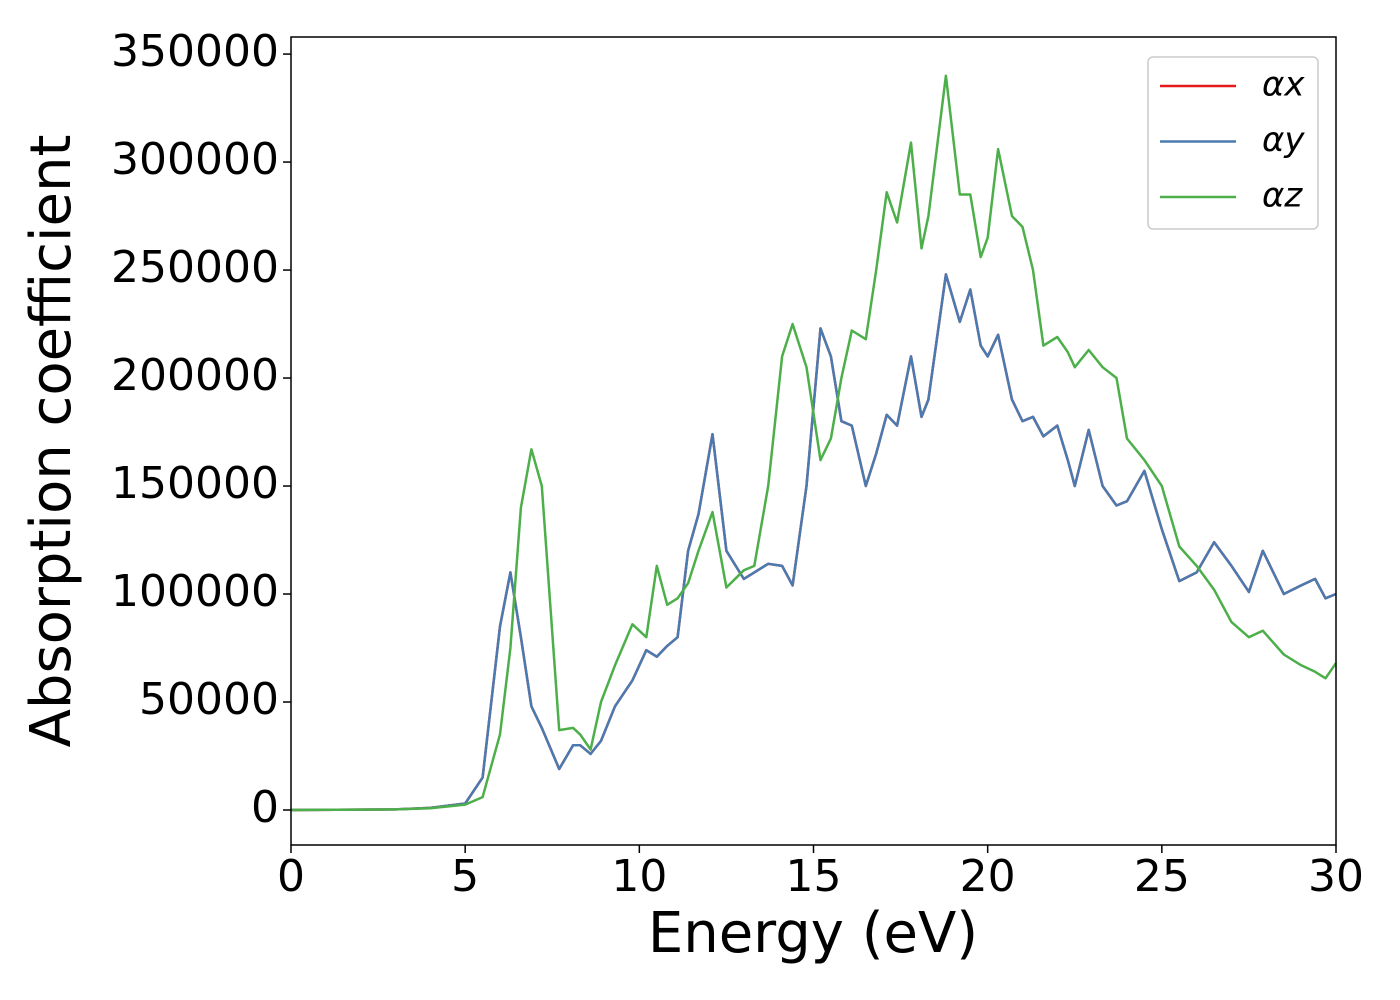 The width and height of the screenshot is (1400, 1000). Describe the element at coordinates (265, 807) in the screenshot. I see `y-tick-label: 0` at that location.